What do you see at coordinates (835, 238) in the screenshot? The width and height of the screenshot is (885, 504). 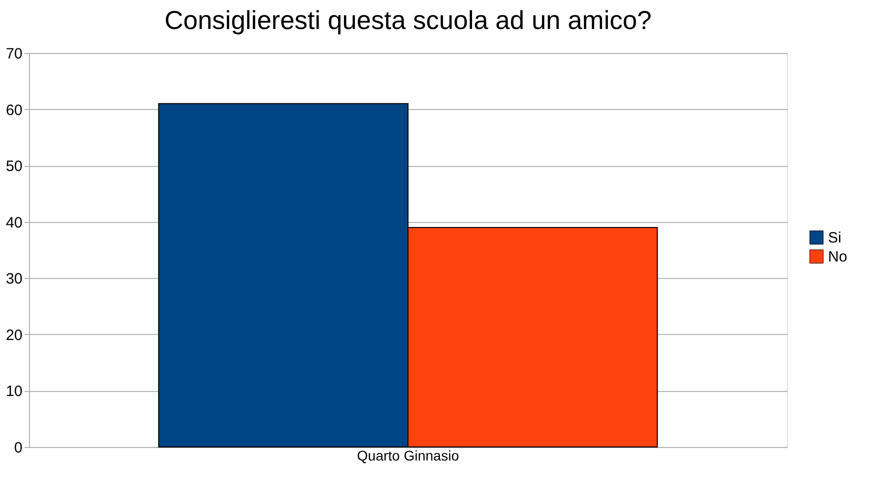 I see `legend-label: Si` at bounding box center [835, 238].